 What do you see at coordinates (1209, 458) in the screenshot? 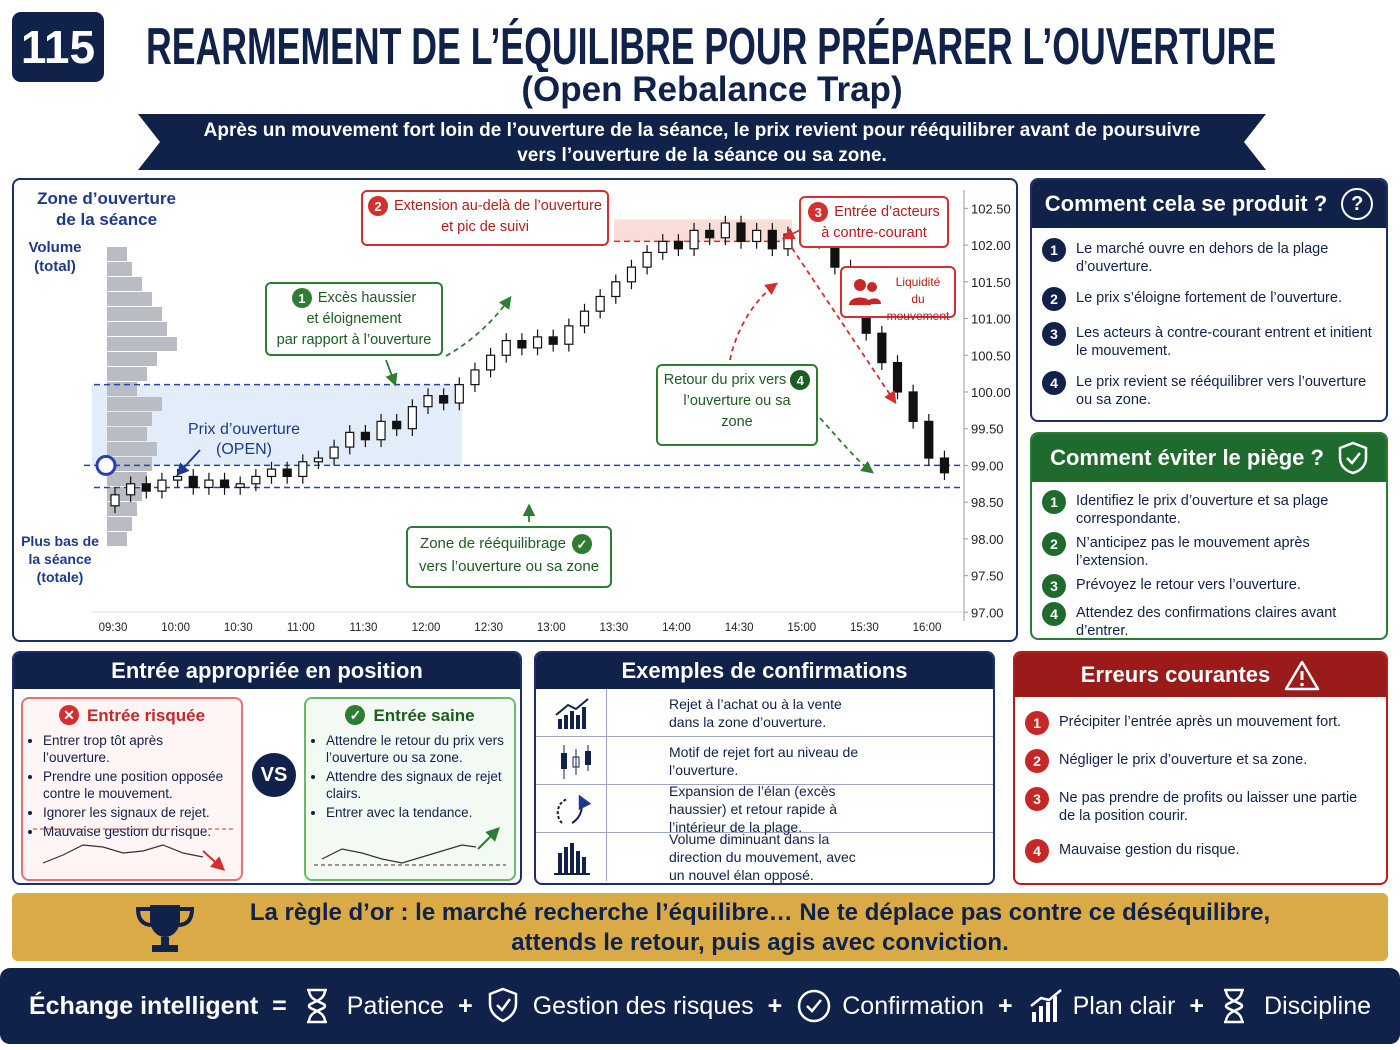
I see `avoid-header: Comment éviter le piège ?` at bounding box center [1209, 458].